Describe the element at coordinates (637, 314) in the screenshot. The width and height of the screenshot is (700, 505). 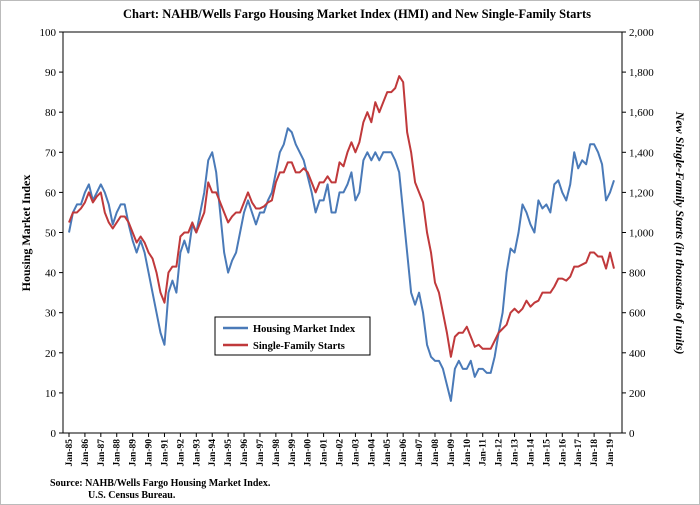
I see `y2-tick-label: 600` at that location.